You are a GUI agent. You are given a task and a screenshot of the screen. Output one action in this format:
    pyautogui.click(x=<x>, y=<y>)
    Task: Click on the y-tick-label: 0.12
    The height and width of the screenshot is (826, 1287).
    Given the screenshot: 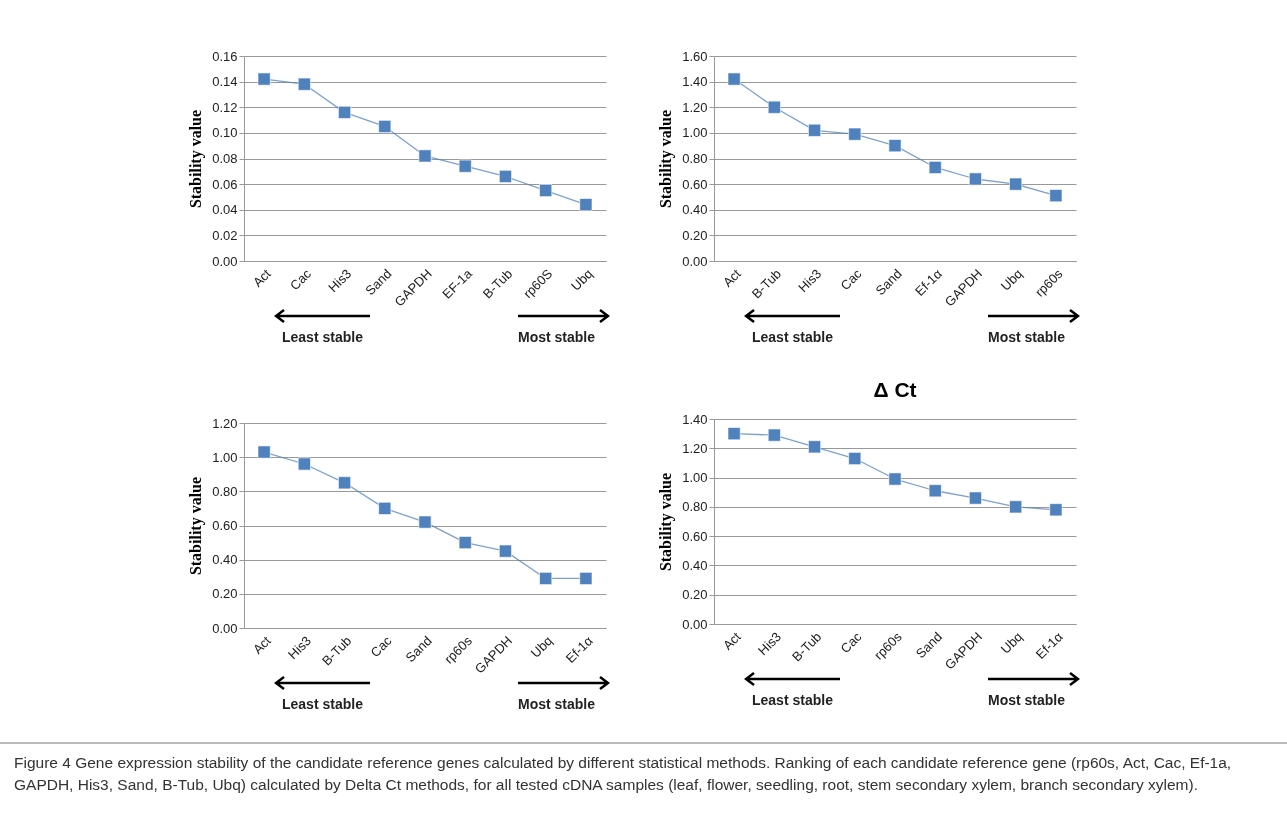 What is the action you would take?
    pyautogui.click(x=225, y=107)
    